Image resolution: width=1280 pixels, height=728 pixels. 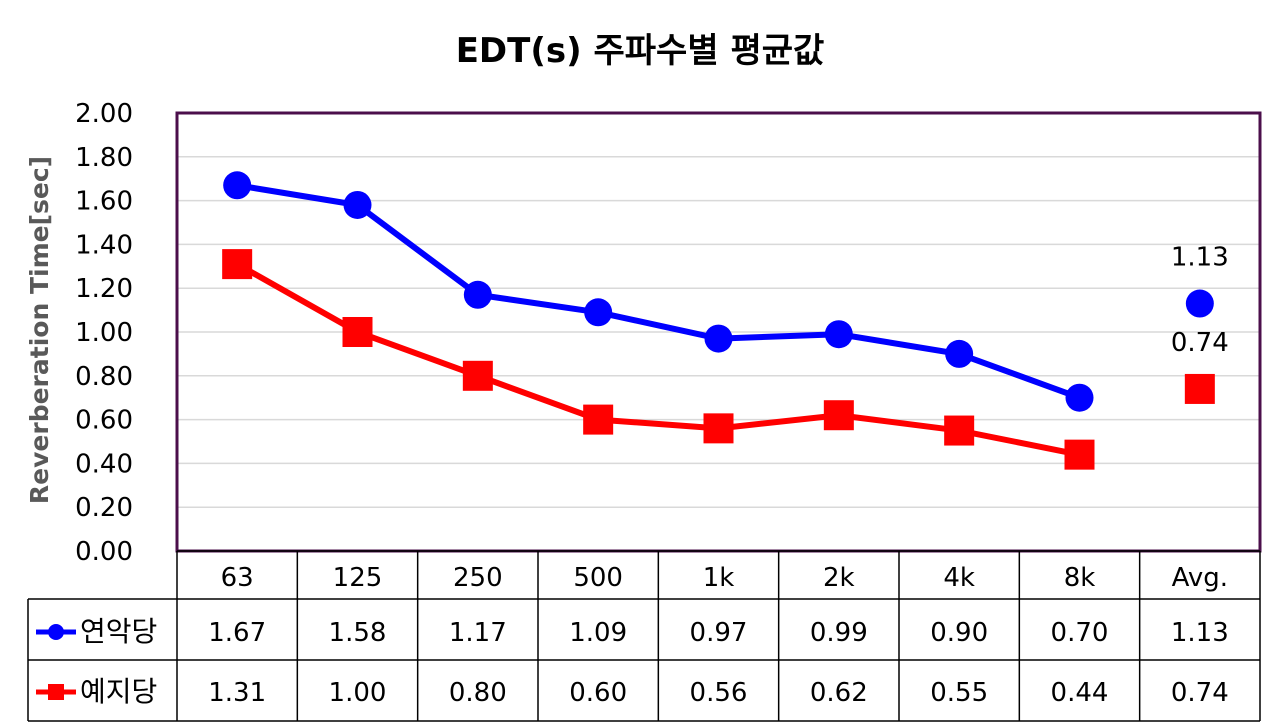 I want to click on legend-label: 예지당, so click(x=118, y=691).